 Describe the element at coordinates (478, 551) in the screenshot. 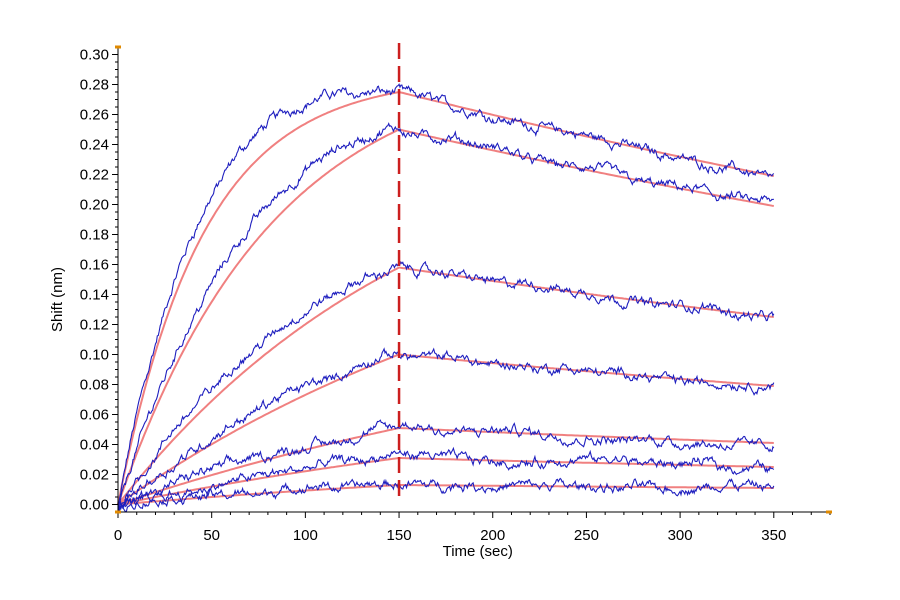

I see `x-axis-title: Time (sec)` at that location.